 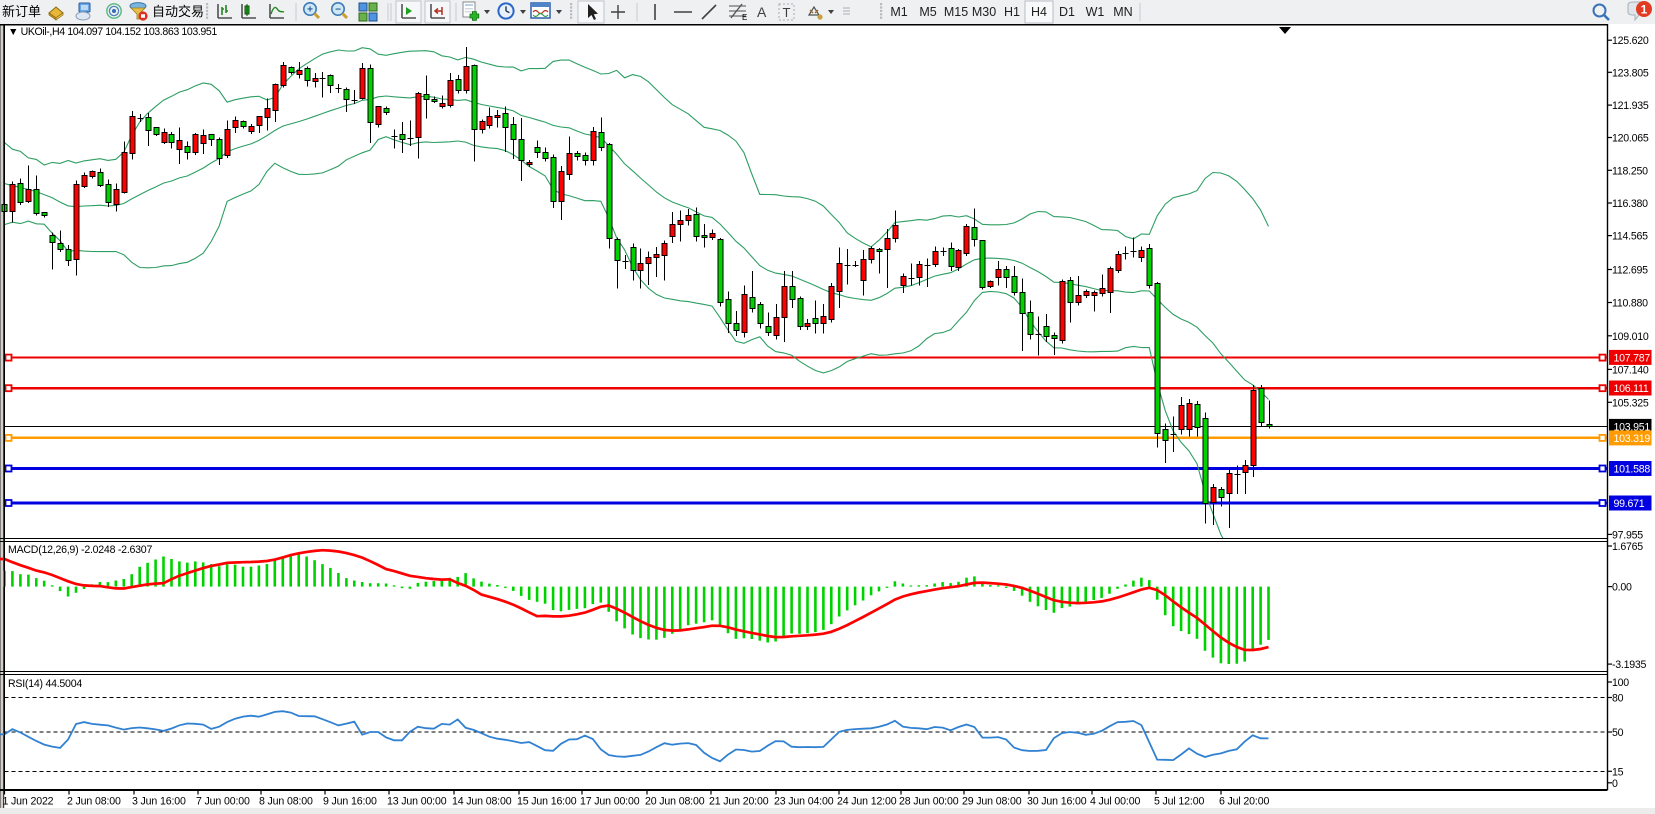 I want to click on svg-text: 107.140, so click(x=1630, y=370).